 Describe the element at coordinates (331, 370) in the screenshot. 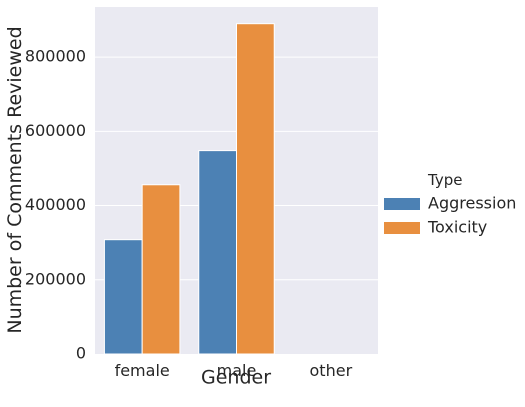

I see `x-tick-label: other` at that location.